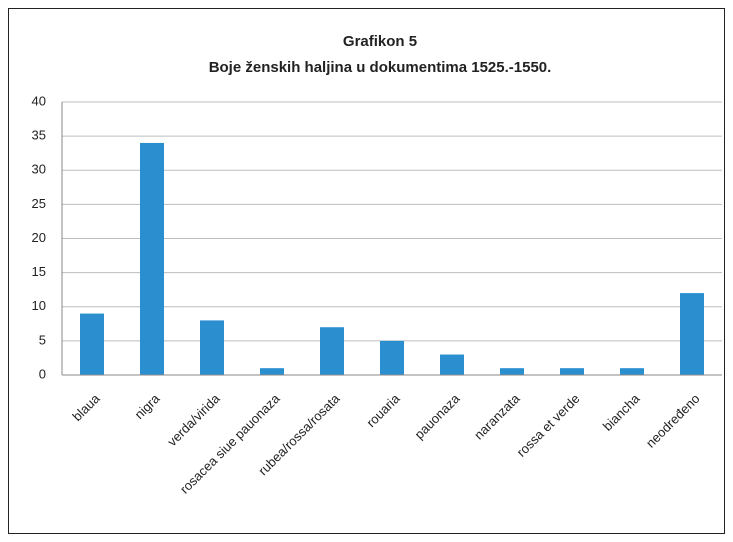 The image size is (733, 542). What do you see at coordinates (42, 339) in the screenshot?
I see `y-tick-label: 5` at bounding box center [42, 339].